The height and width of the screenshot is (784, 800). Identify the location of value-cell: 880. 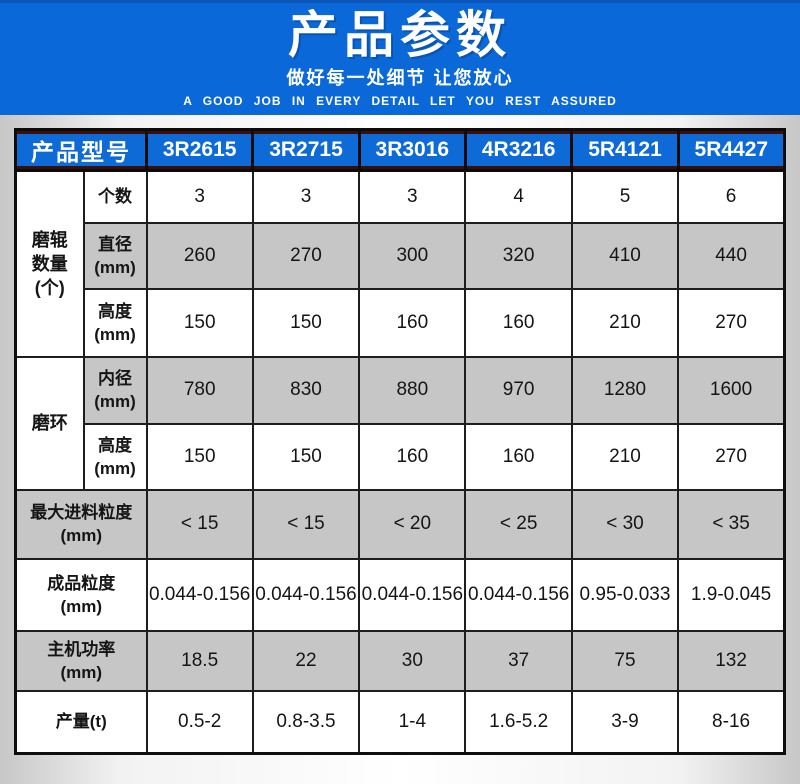
(412, 390).